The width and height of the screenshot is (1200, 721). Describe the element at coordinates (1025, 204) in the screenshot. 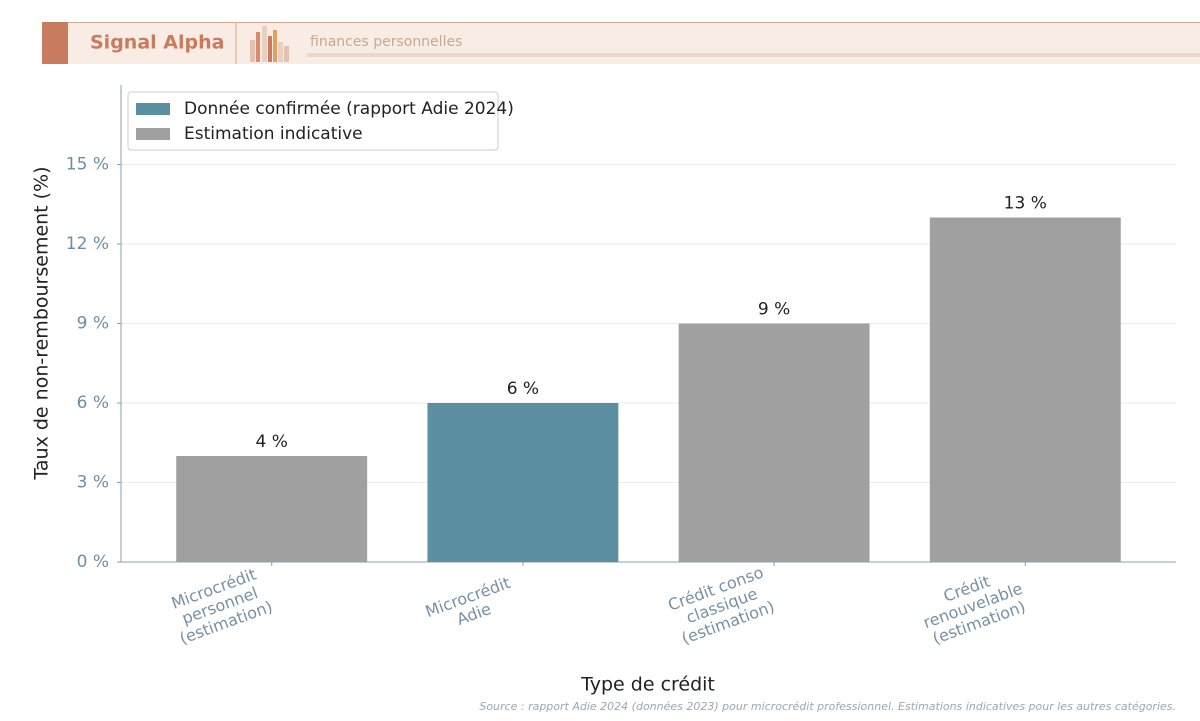

I see `value-label: 13 %` at that location.